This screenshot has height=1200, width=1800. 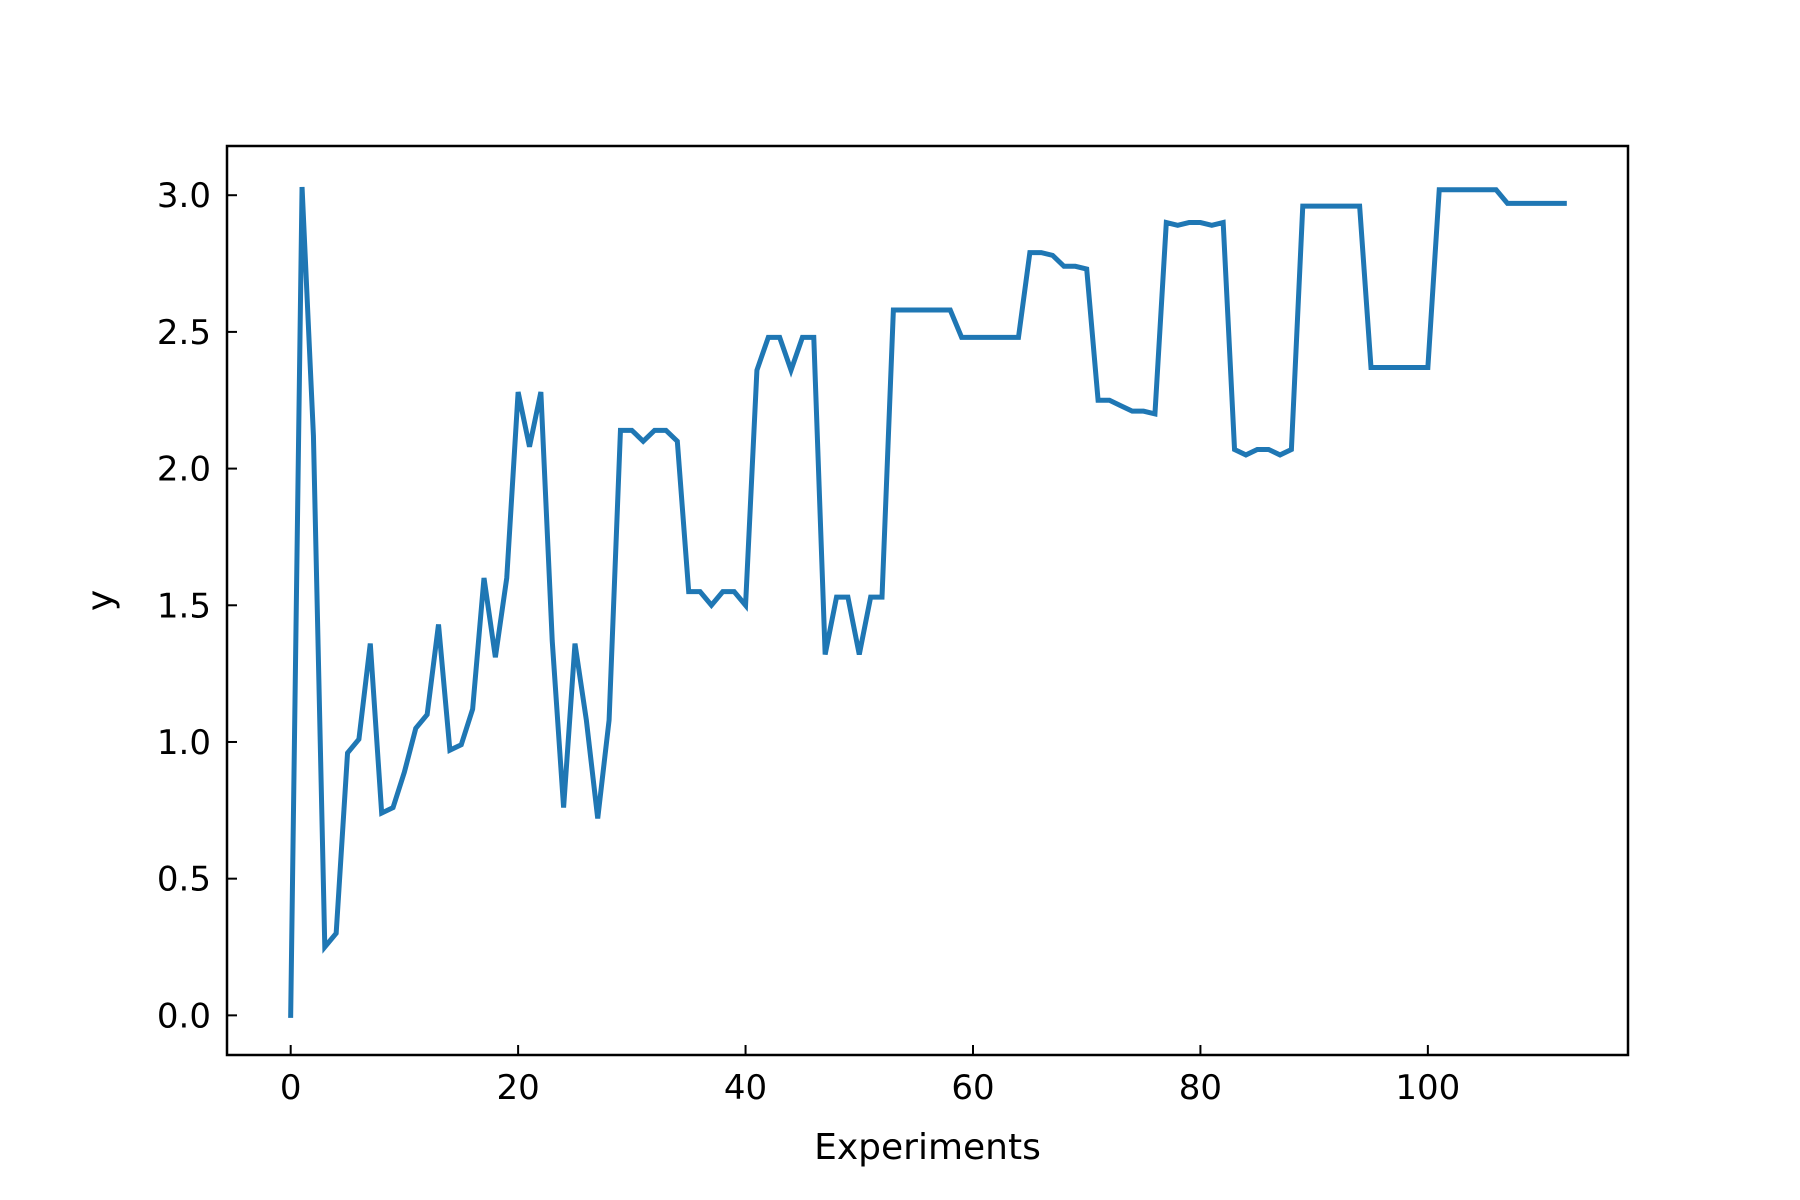 What do you see at coordinates (927, 1147) in the screenshot?
I see `x-axis-label: Experiments` at bounding box center [927, 1147].